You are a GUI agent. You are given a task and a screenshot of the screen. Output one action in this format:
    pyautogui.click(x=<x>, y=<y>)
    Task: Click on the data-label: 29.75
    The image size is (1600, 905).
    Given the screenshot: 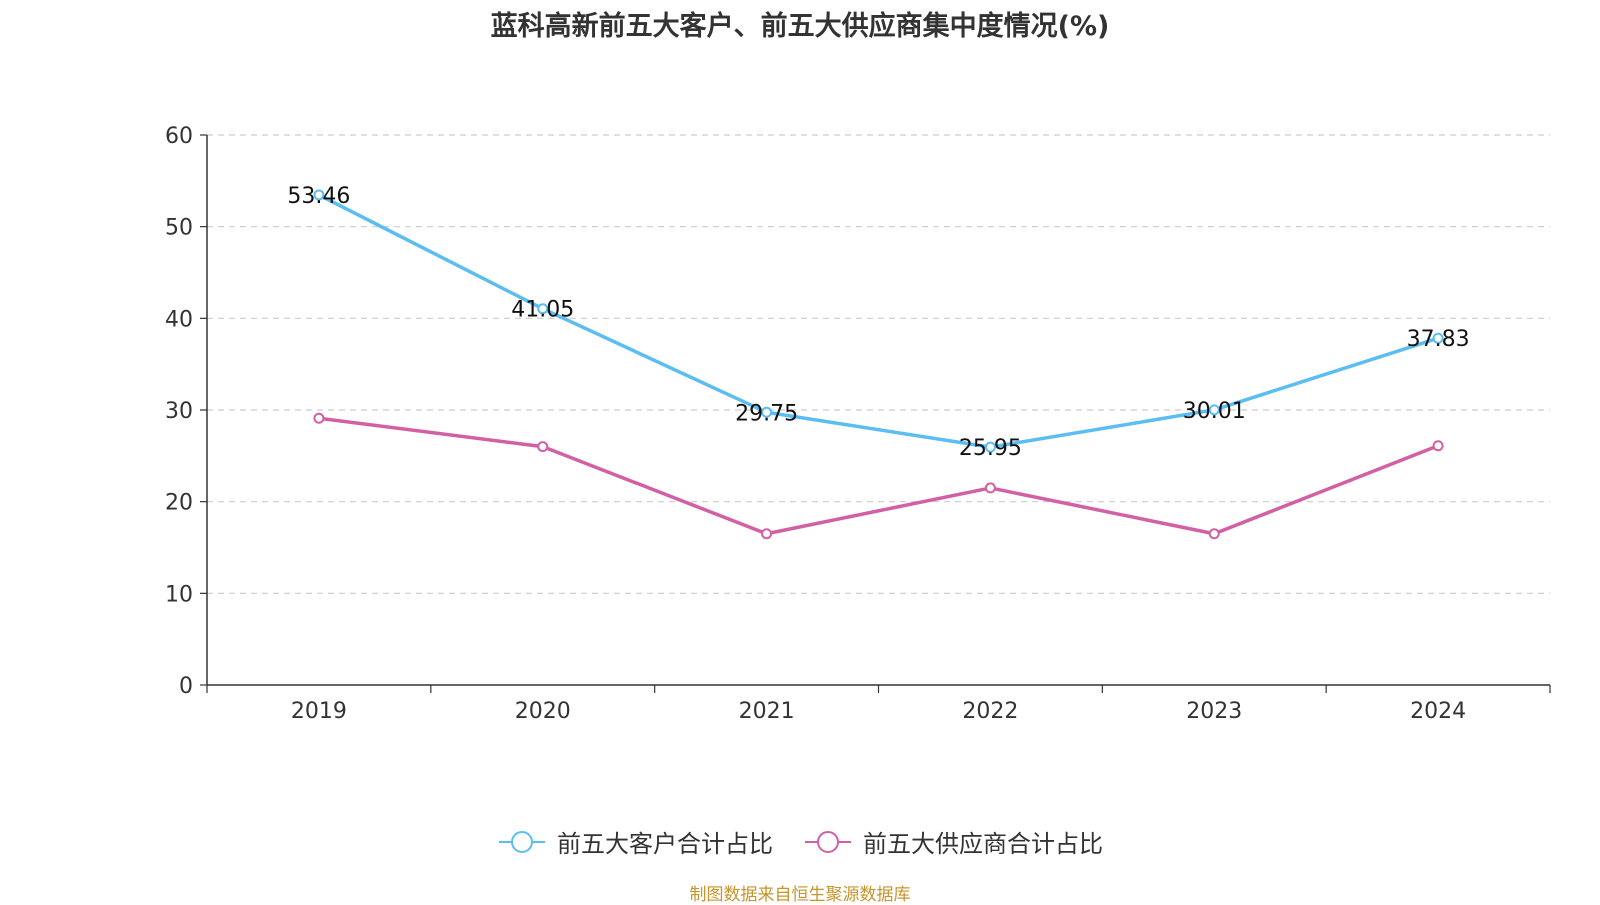 What is the action you would take?
    pyautogui.click(x=766, y=413)
    